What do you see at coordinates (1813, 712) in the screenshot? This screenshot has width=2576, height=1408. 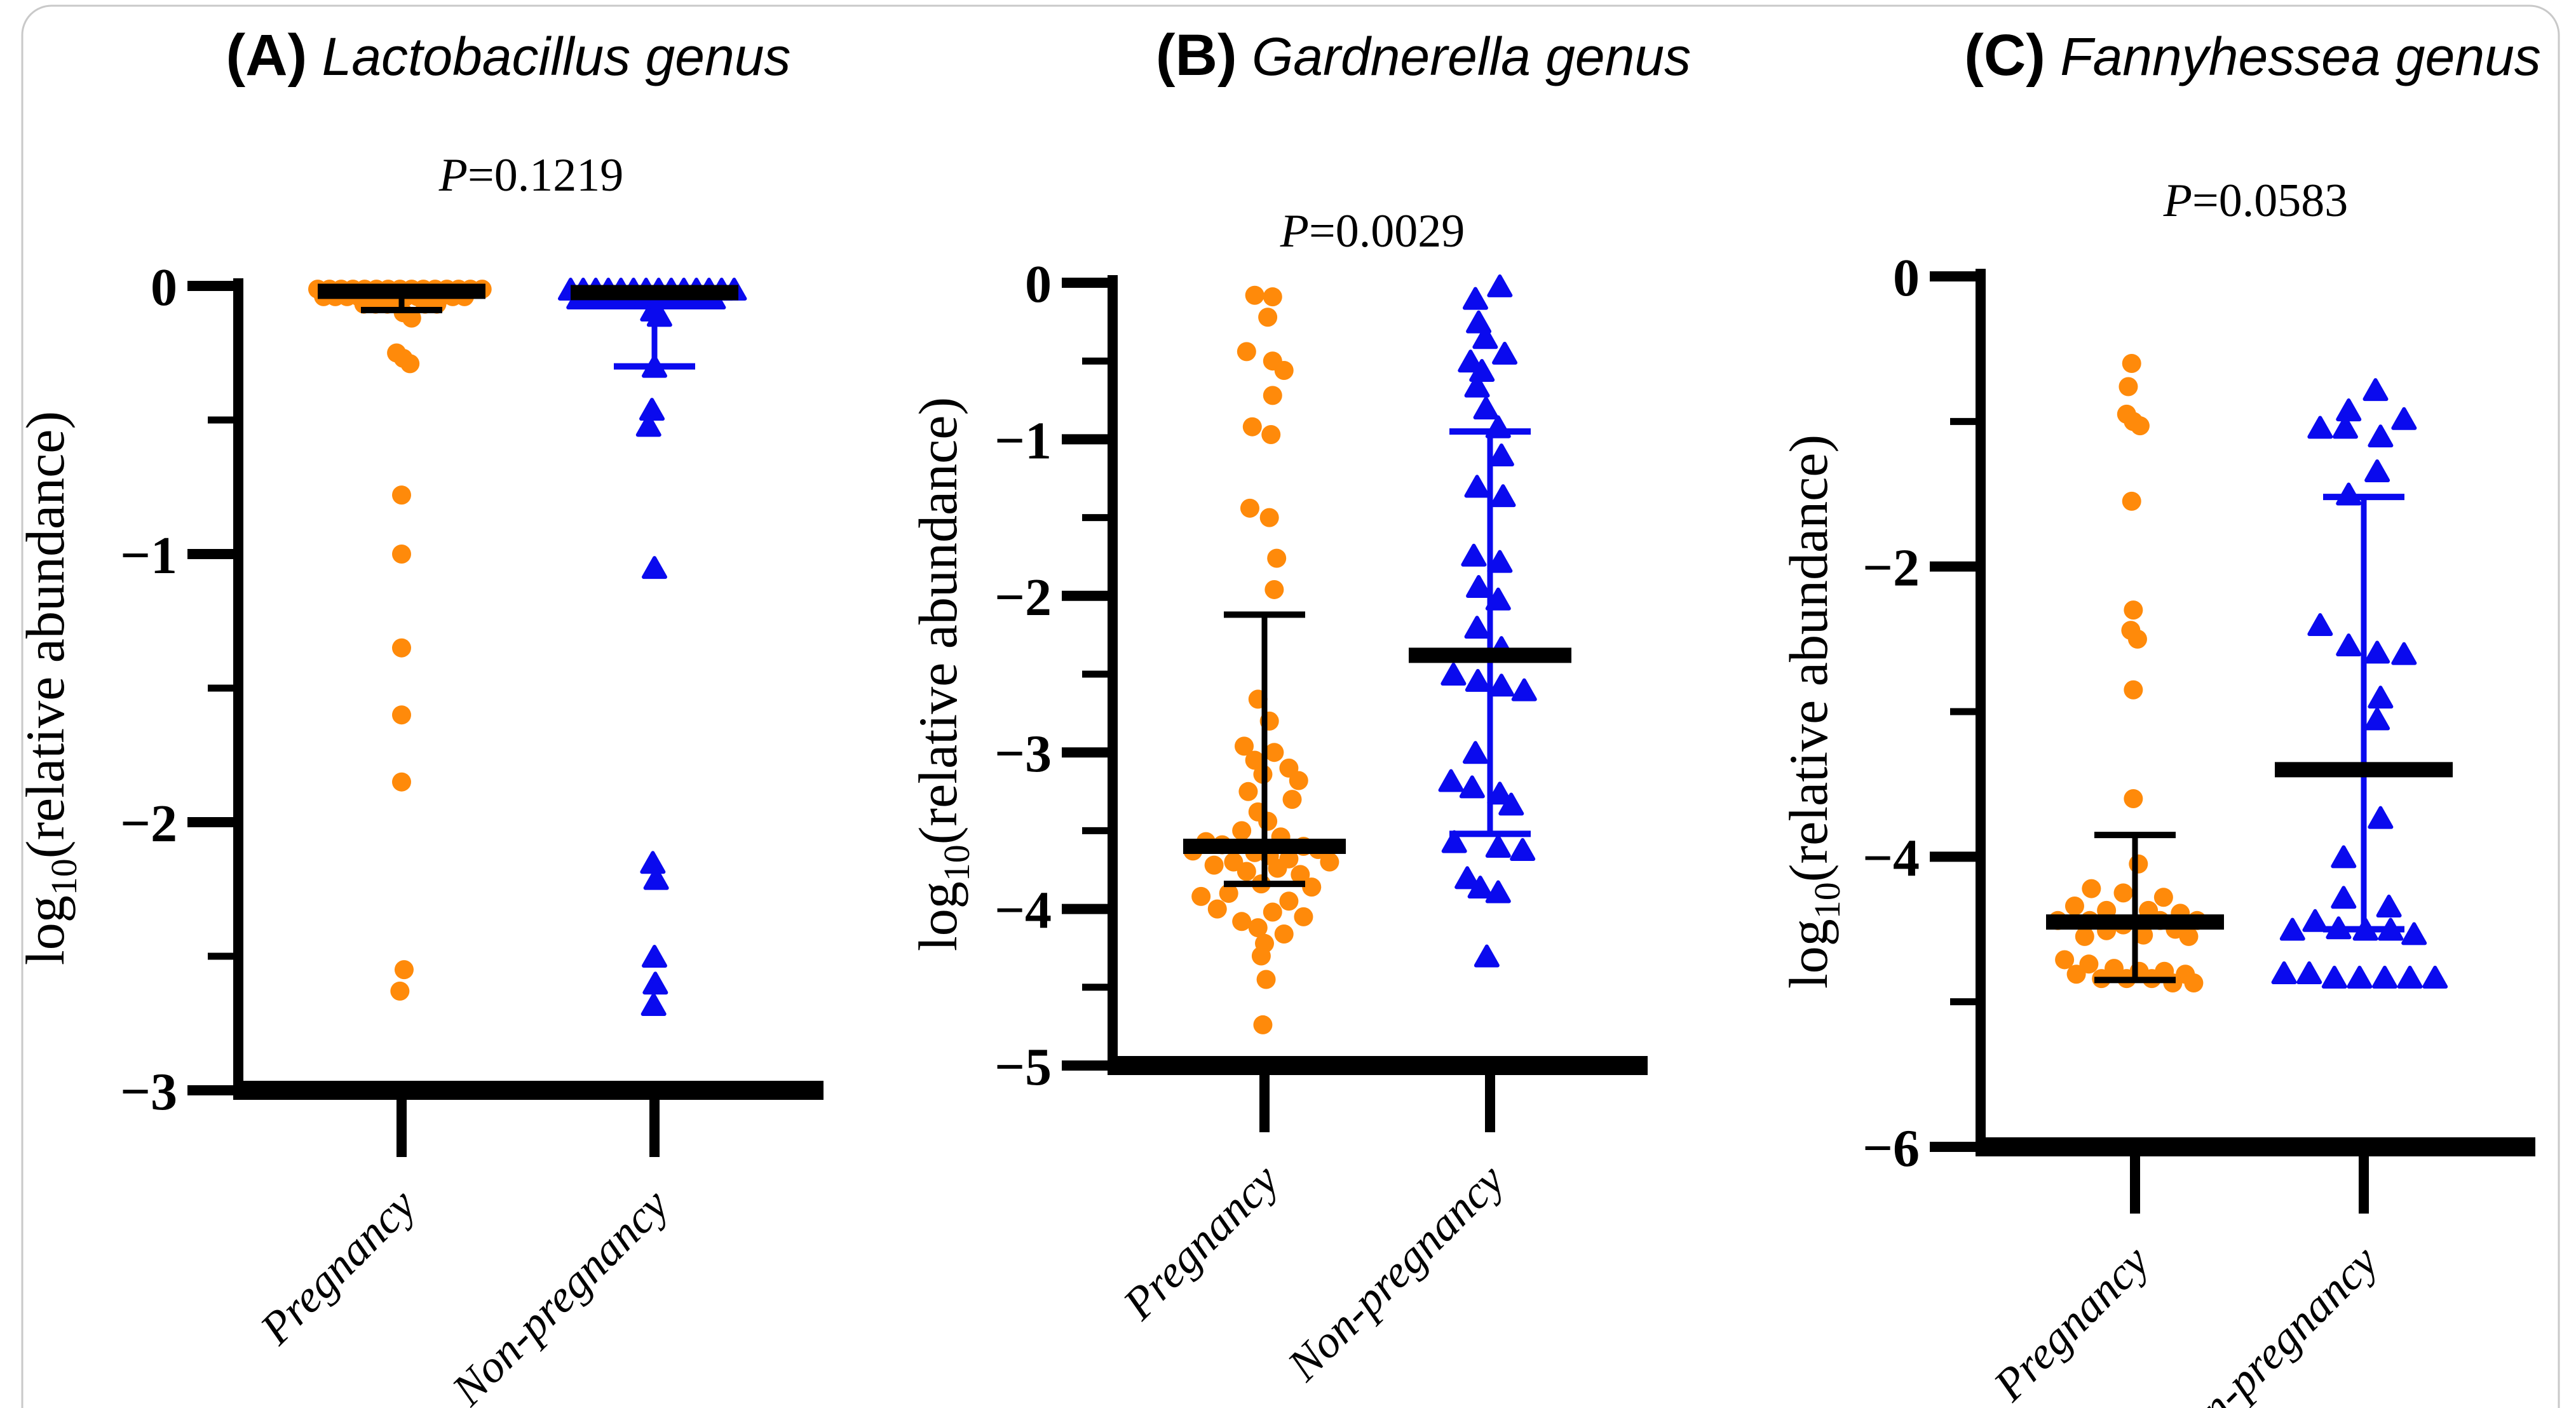 I see `y-axis-label: log10(relative abundance)` at bounding box center [1813, 712].